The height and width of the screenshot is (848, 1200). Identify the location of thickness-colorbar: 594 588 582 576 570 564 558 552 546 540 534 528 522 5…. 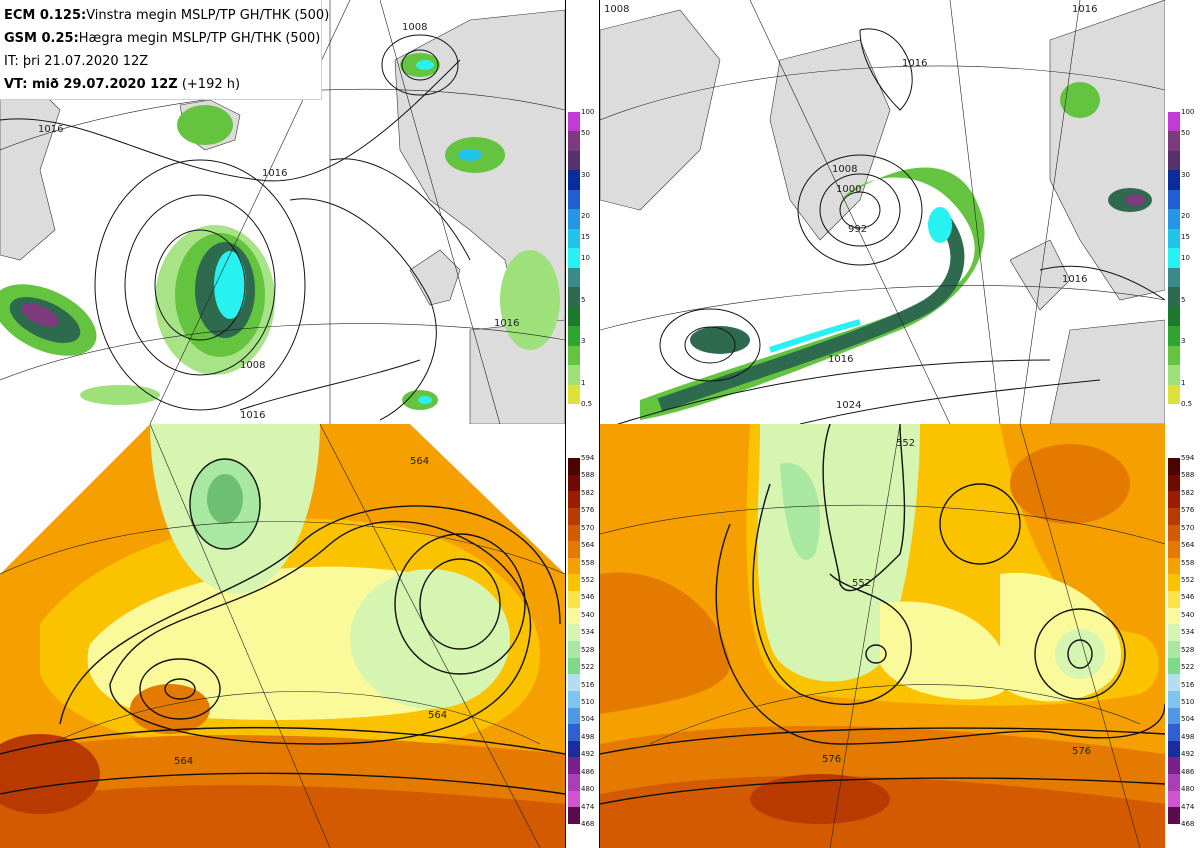
(1183, 641).